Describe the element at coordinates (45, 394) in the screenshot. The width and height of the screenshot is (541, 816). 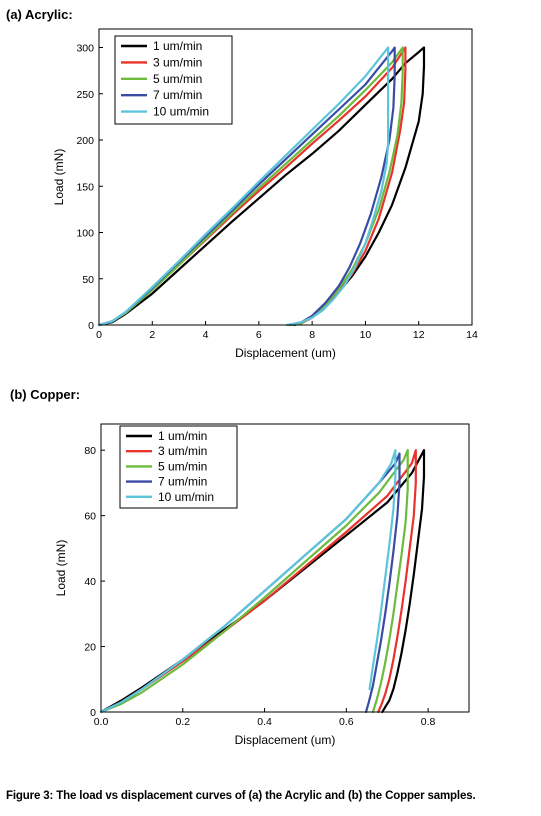
I see `panel-b-label: (b) Copper:` at that location.